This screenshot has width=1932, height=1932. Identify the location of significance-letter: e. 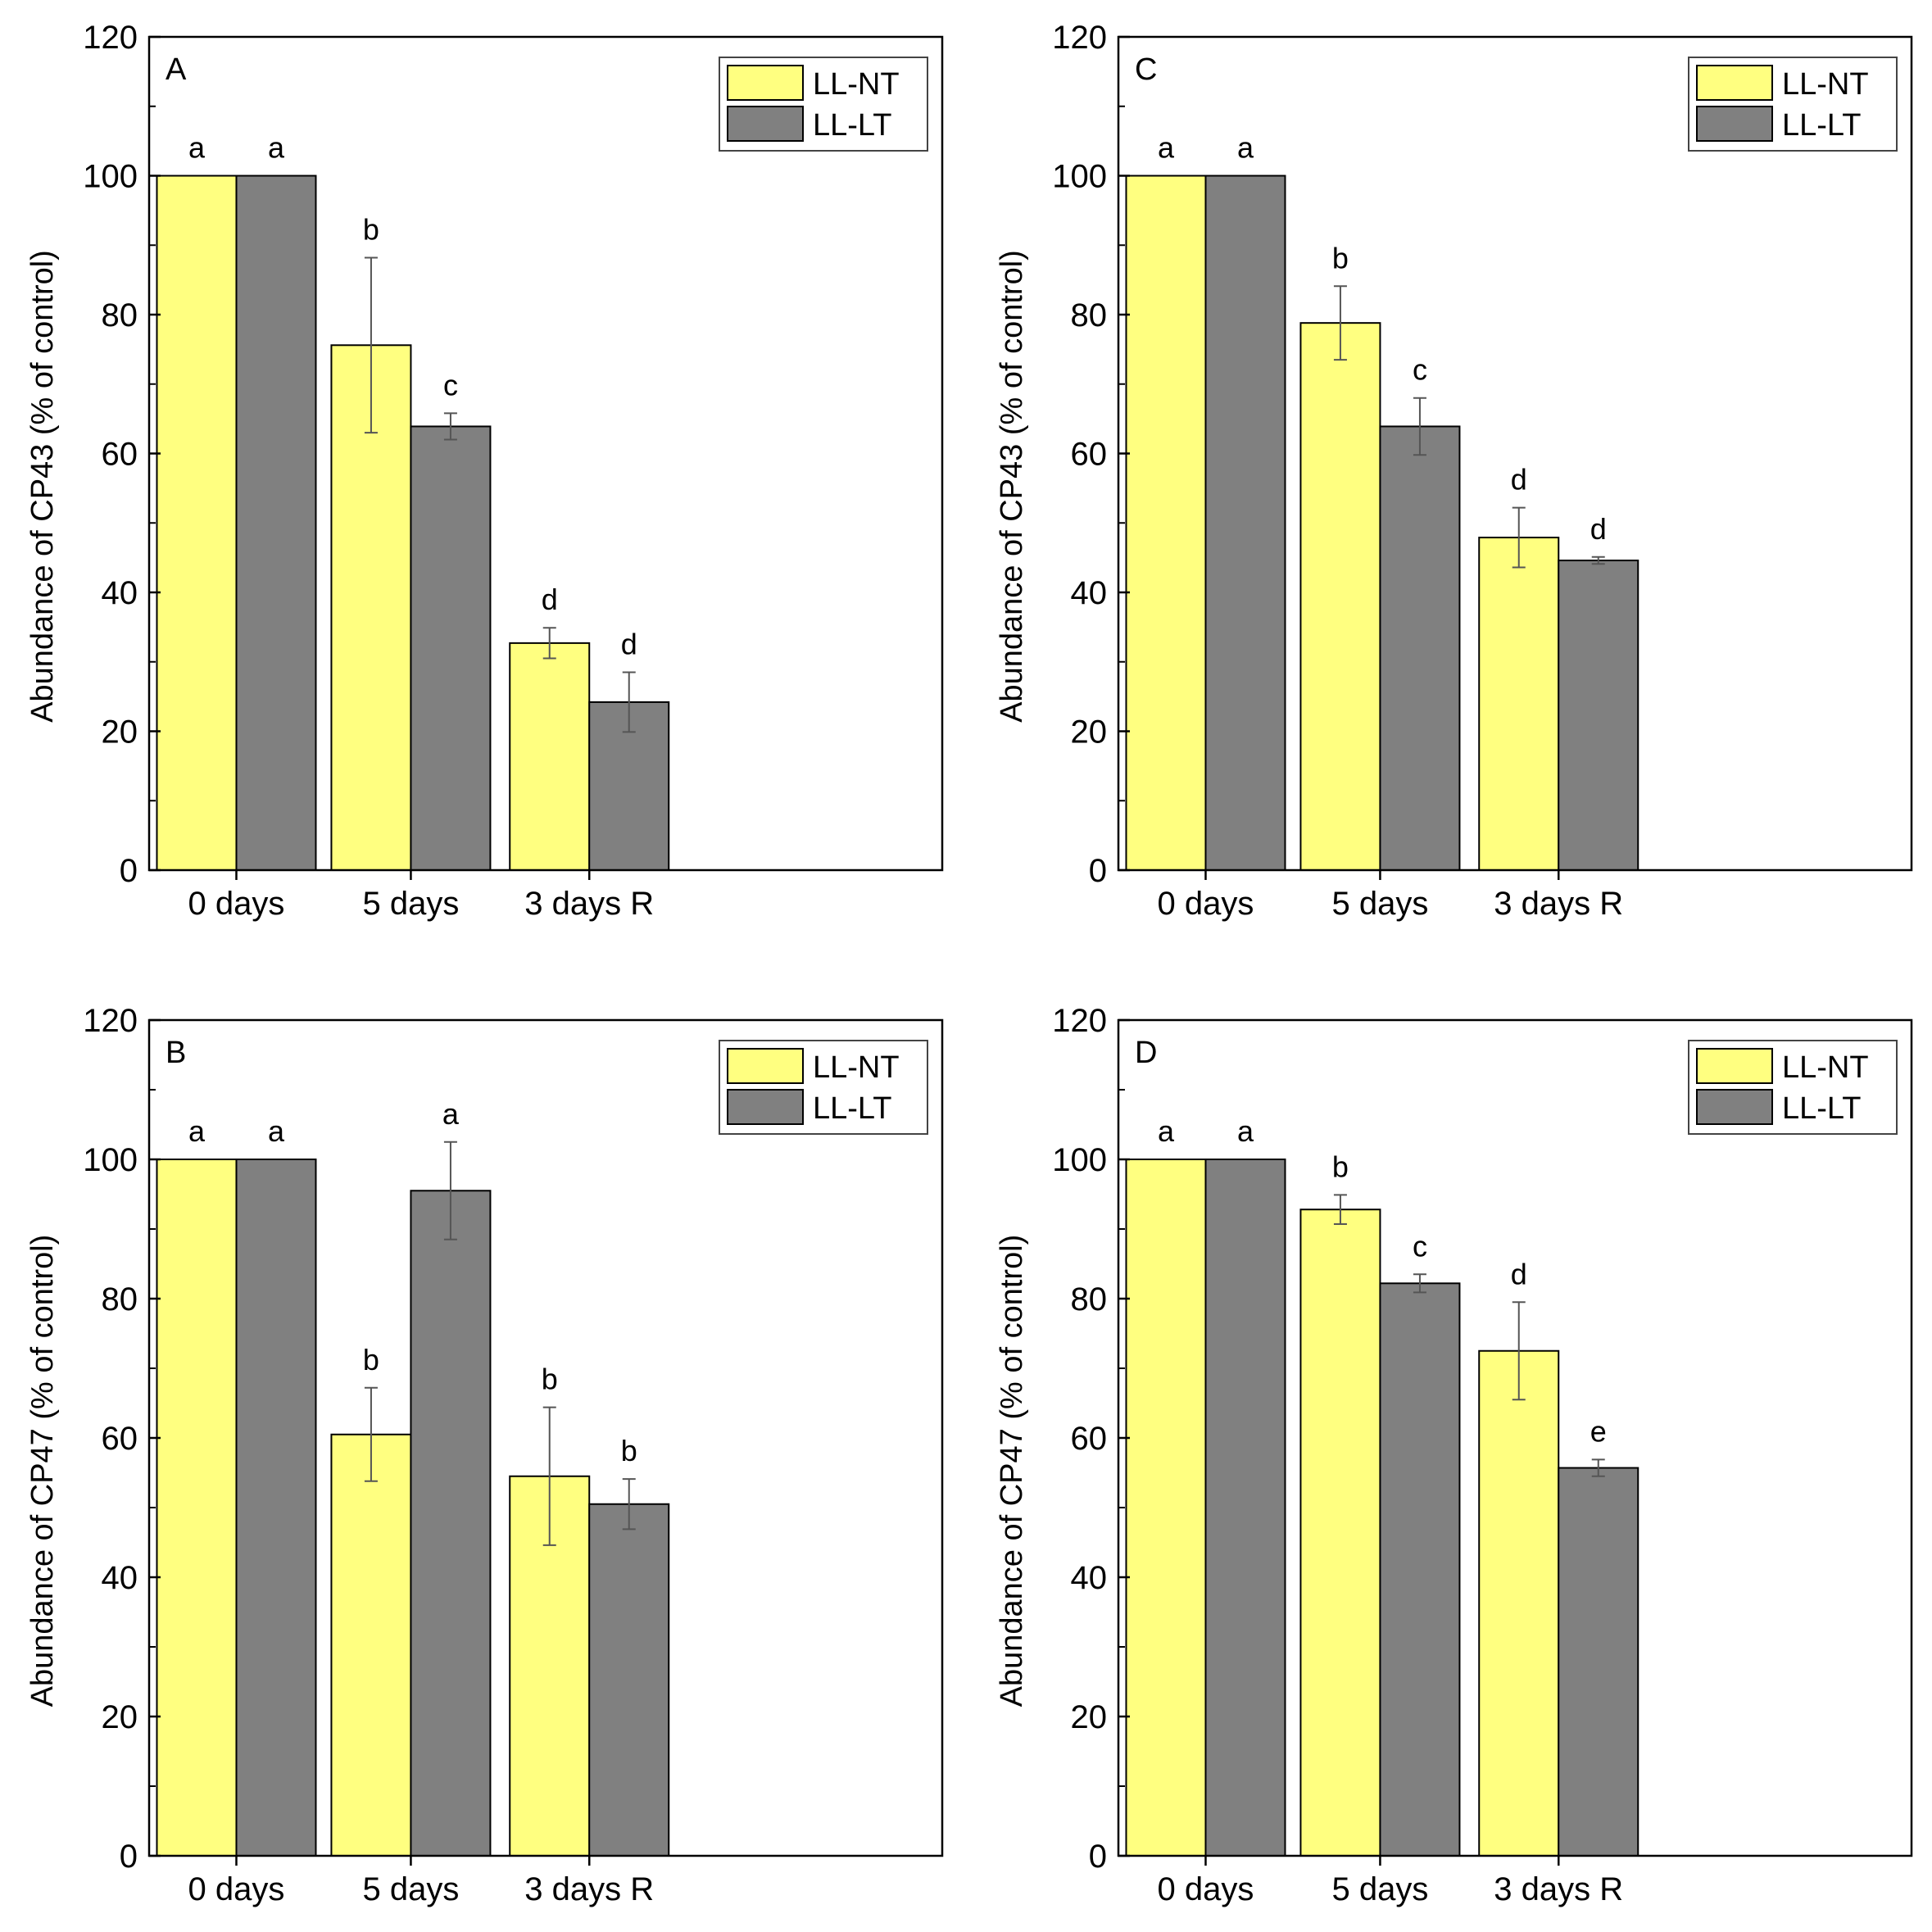
(1598, 1431).